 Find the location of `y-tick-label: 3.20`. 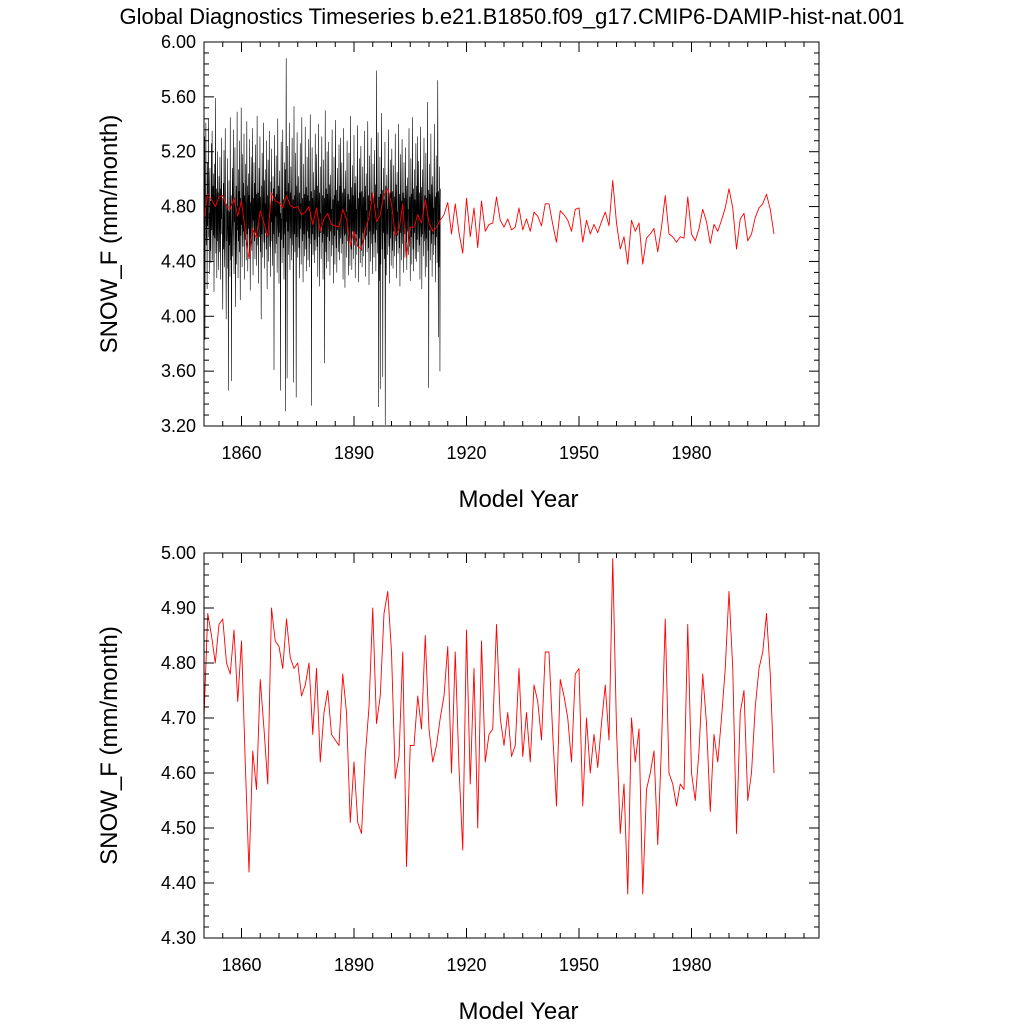

y-tick-label: 3.20 is located at coordinates (178, 426).